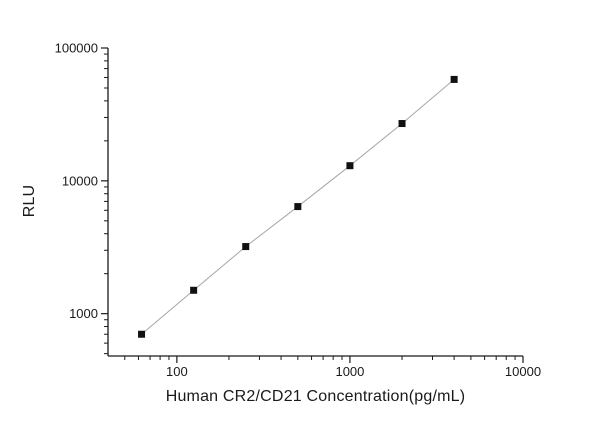 This screenshot has height=427, width=608. I want to click on x-axis-title: Human CR2/CD21 Concentration(pg/mL), so click(316, 396).